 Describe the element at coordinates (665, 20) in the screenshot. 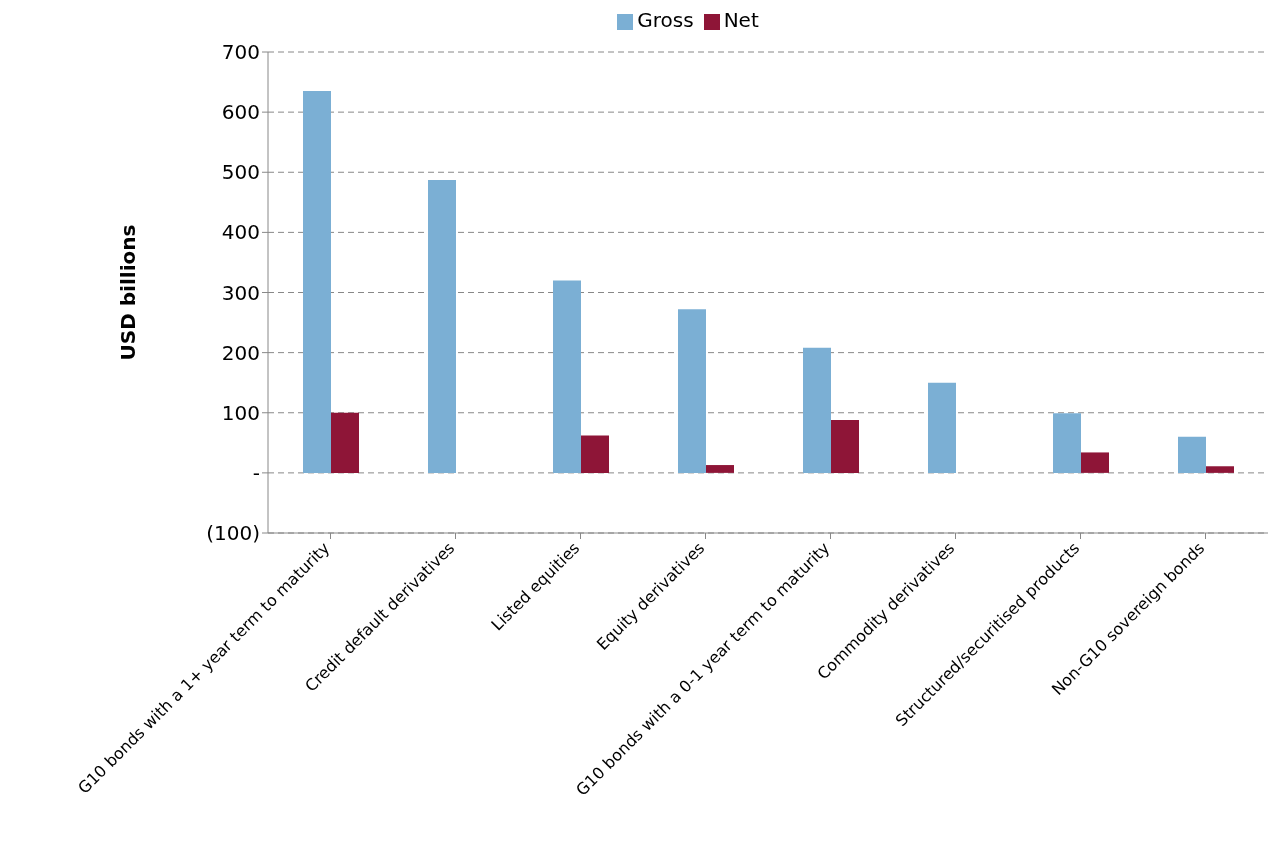

I see `legend-label: Gross` at that location.